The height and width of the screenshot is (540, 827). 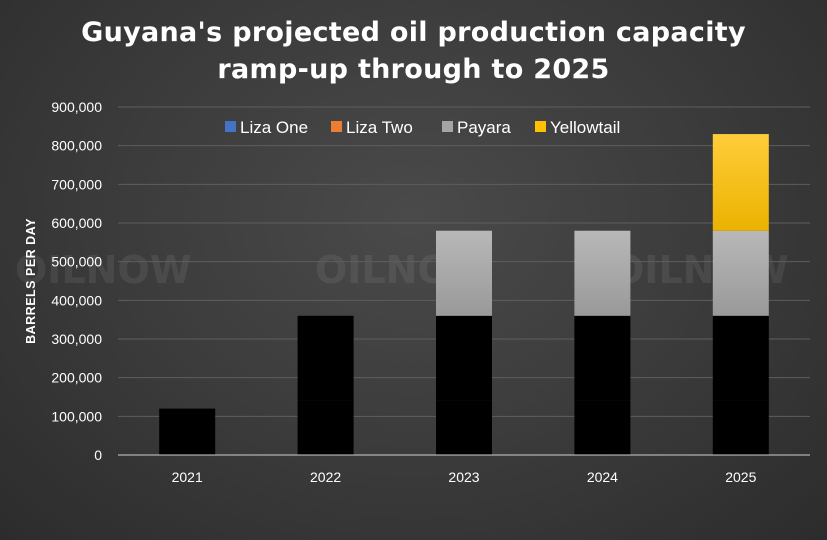 What do you see at coordinates (76, 378) in the screenshot?
I see `y-tick-label: 200,000` at bounding box center [76, 378].